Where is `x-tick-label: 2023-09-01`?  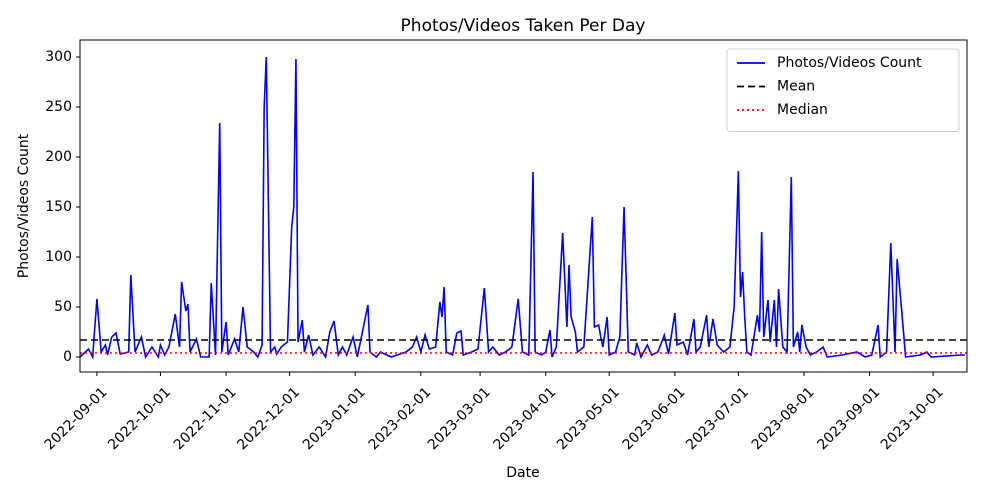
x-tick-label: 2023-09-01 is located at coordinates (848, 418).